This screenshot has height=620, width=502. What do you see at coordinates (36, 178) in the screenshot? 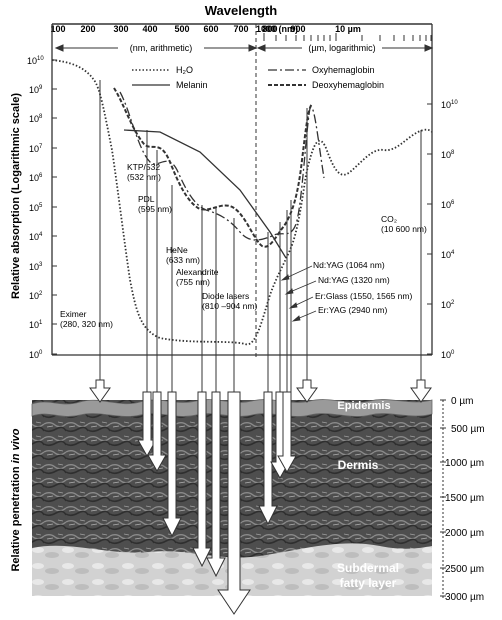
I see `ylabel-1e6: 106` at bounding box center [36, 178].